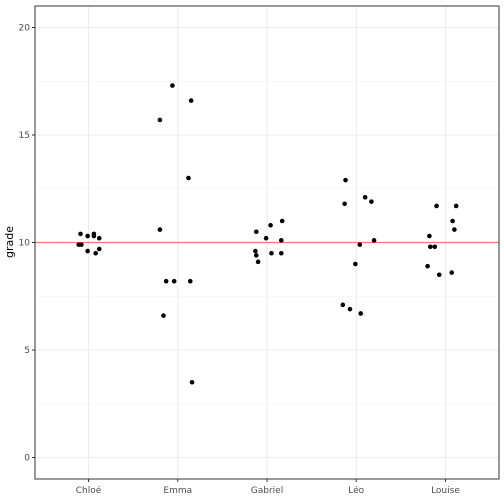  What do you see at coordinates (25, 29) in the screenshot?
I see `y-tick-label: 20` at bounding box center [25, 29].